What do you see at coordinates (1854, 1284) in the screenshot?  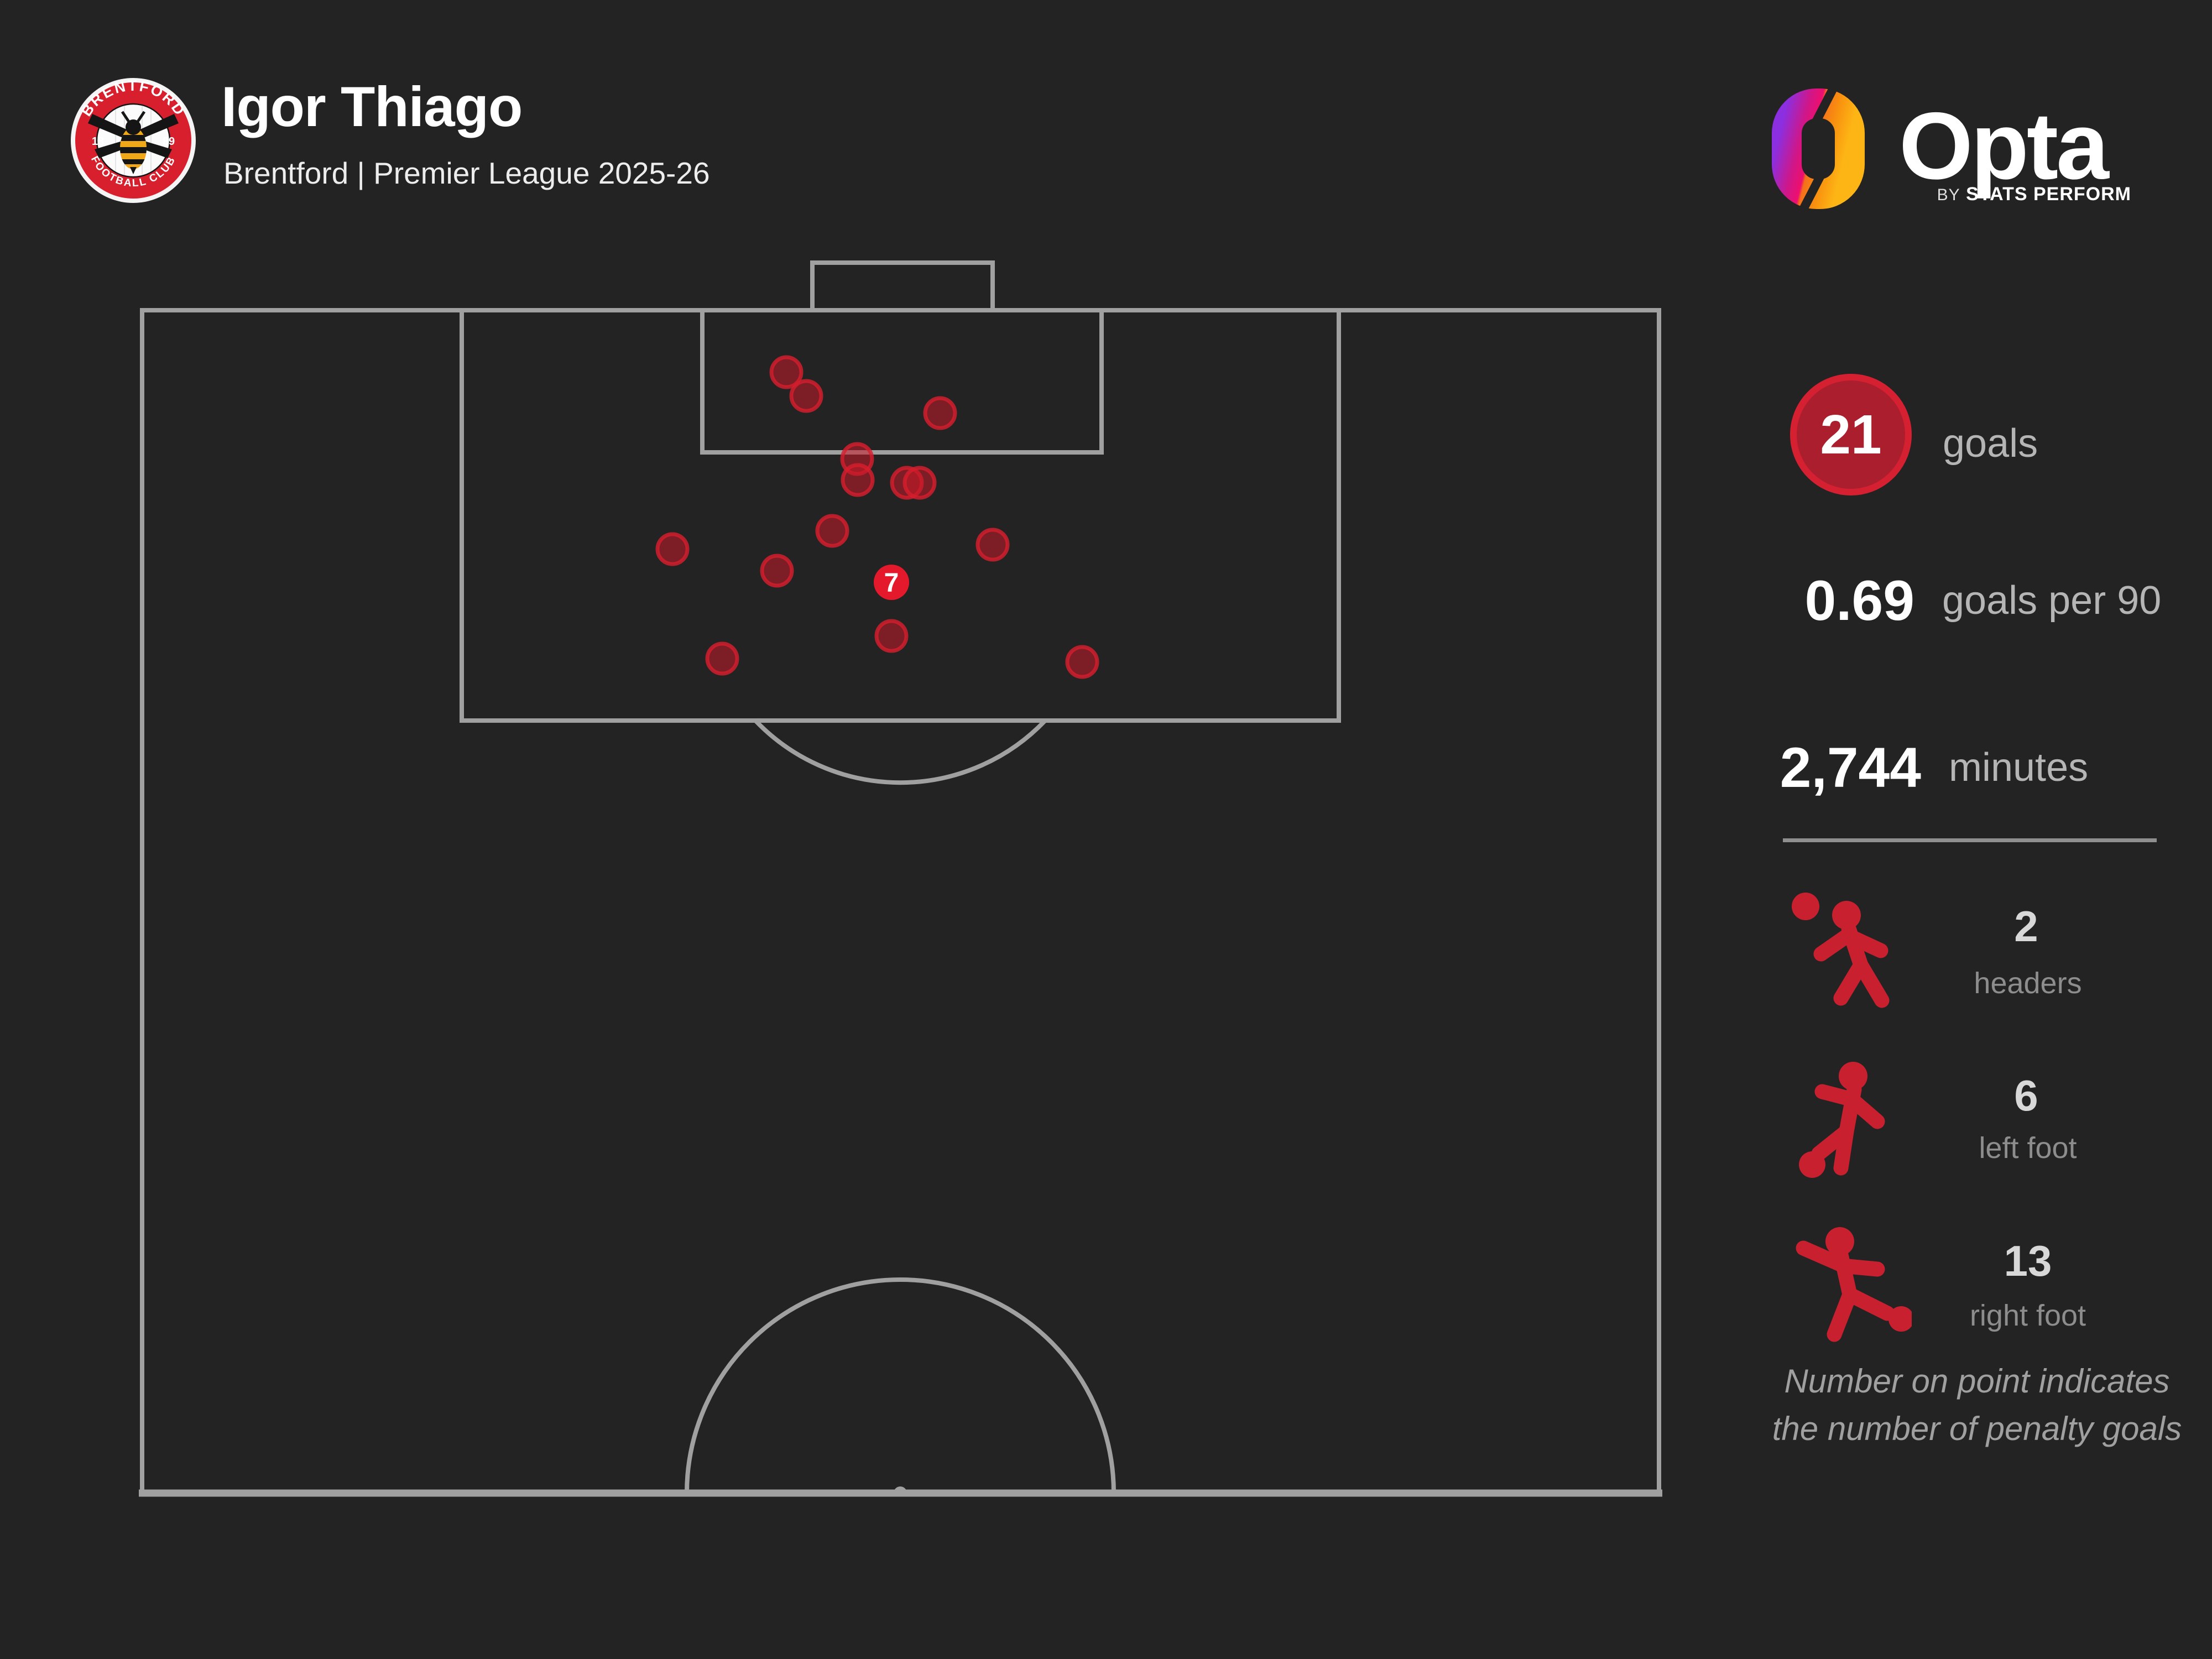 I see `right-foot-goal-icon` at bounding box center [1854, 1284].